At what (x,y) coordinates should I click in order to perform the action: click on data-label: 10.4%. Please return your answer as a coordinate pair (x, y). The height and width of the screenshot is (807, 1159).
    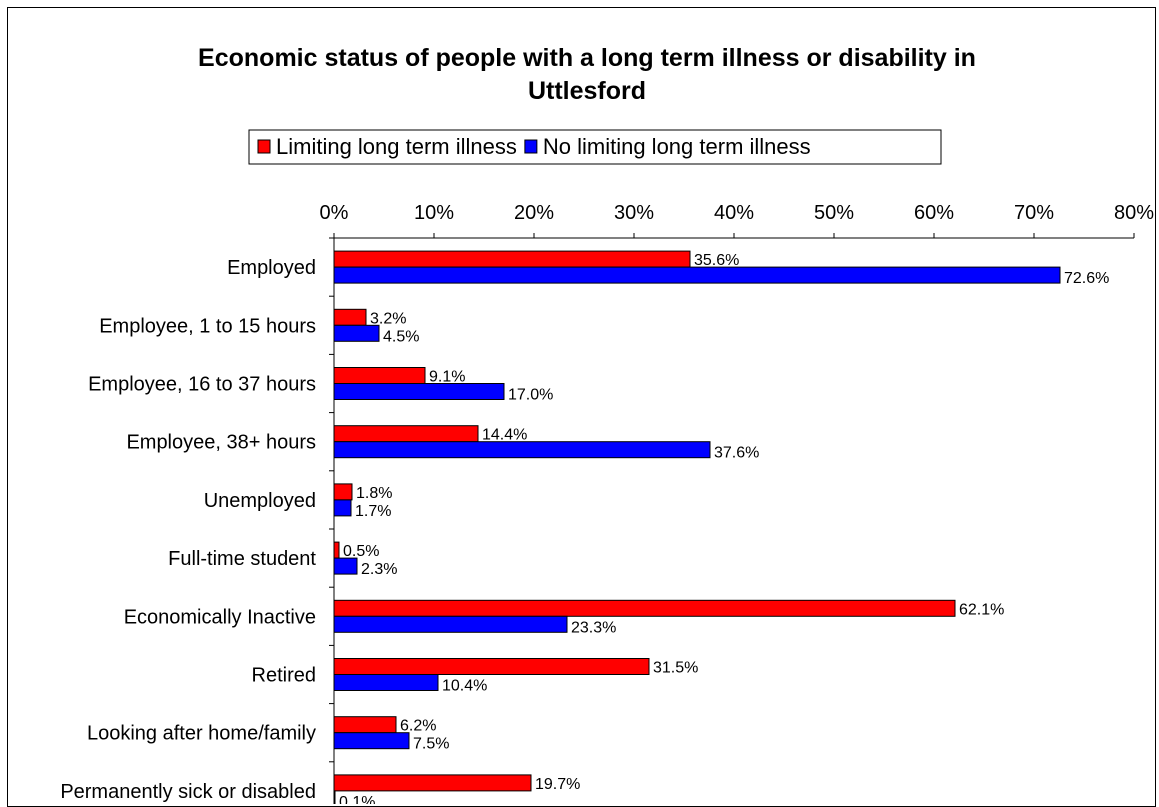
    Looking at the image, I should click on (464, 686).